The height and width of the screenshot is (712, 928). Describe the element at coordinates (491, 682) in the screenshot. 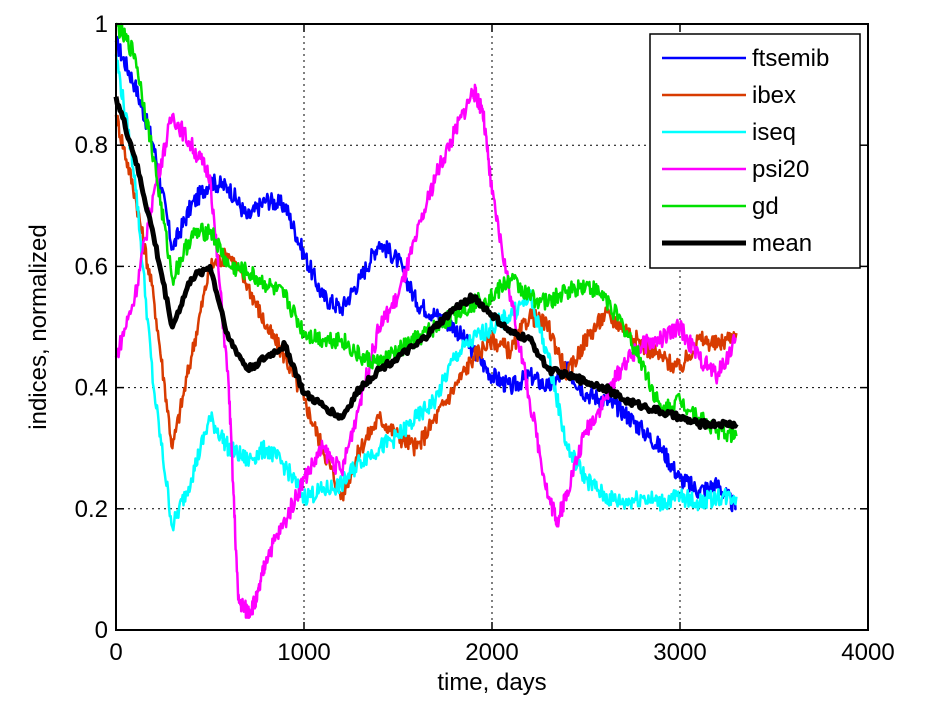

I see `x-axis-label: time, days` at that location.